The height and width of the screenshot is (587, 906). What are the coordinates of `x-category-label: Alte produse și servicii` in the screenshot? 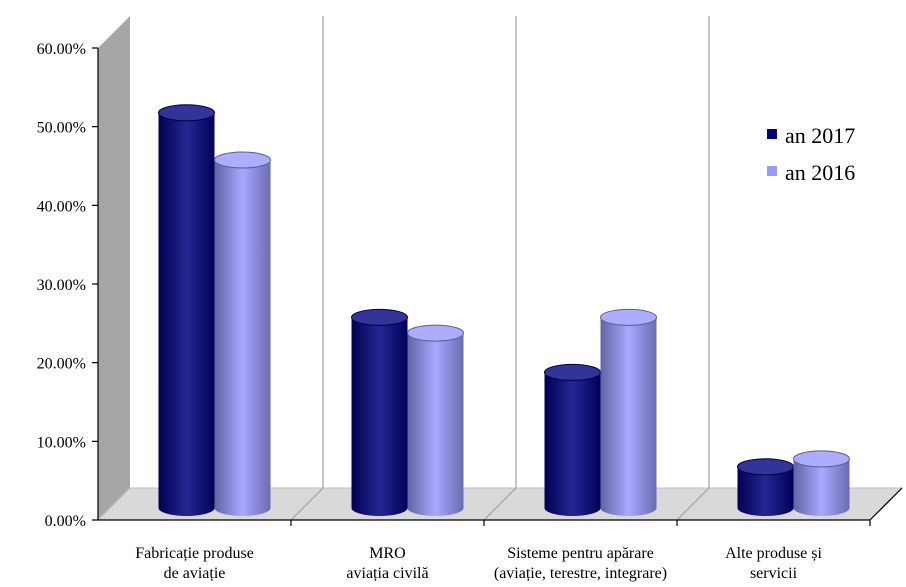 It's located at (773, 563).